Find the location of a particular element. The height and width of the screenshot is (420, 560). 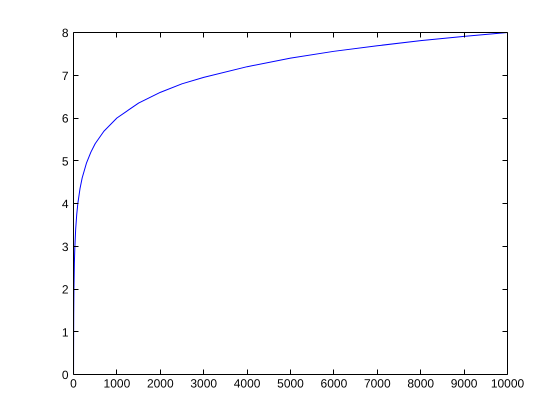

y-tick-label: 4 is located at coordinates (65, 204).